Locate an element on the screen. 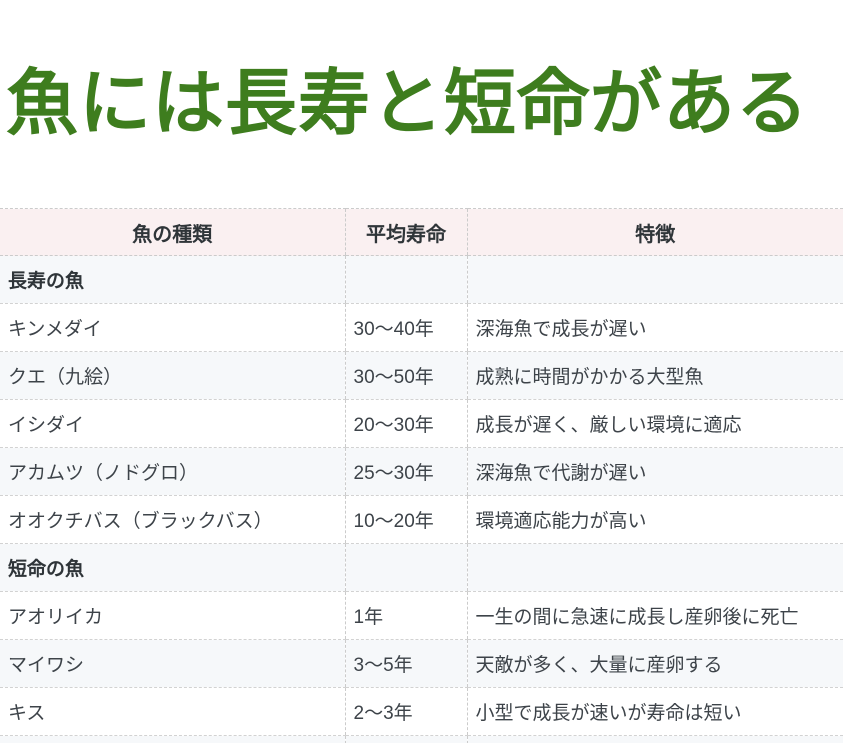 The width and height of the screenshot is (843, 743). cell-feature: 環境適応能力が高い is located at coordinates (654, 520).